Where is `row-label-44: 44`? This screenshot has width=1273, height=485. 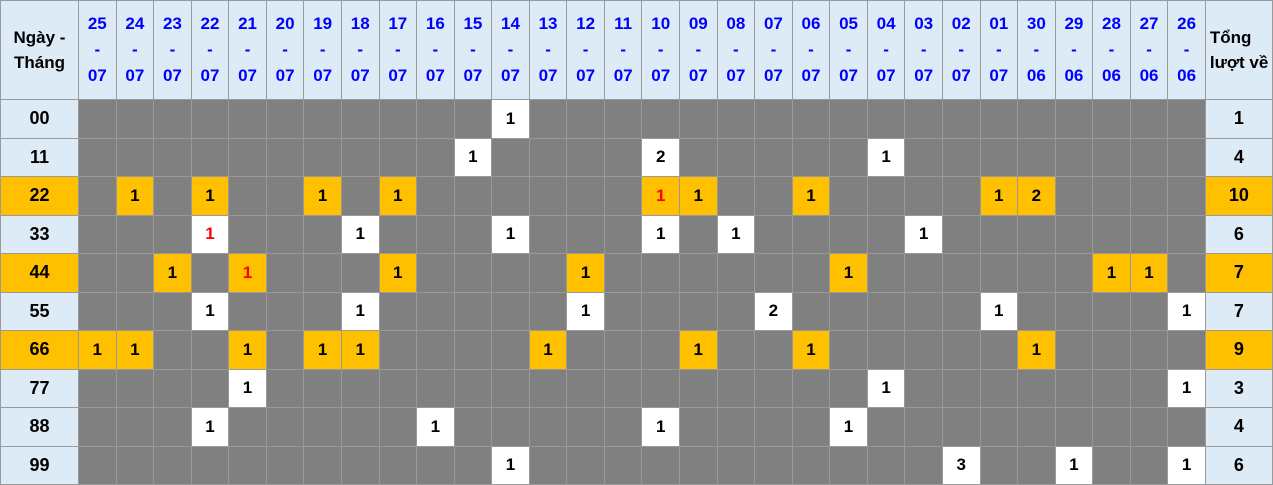 row-label-44: 44 is located at coordinates (39, 273).